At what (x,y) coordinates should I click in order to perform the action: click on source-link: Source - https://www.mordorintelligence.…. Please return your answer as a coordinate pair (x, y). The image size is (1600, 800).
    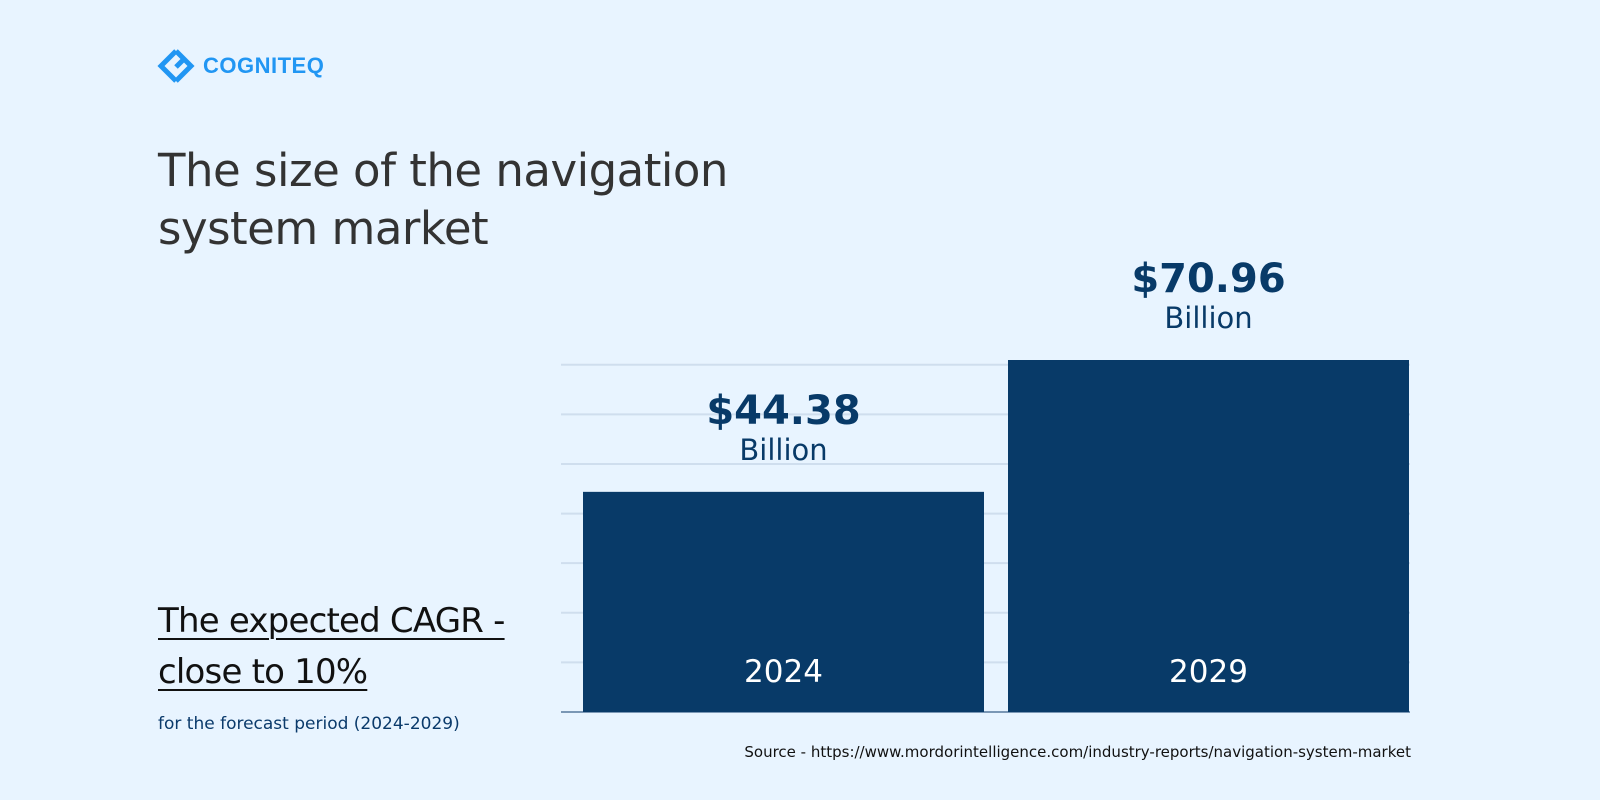
    Looking at the image, I should click on (1077, 752).